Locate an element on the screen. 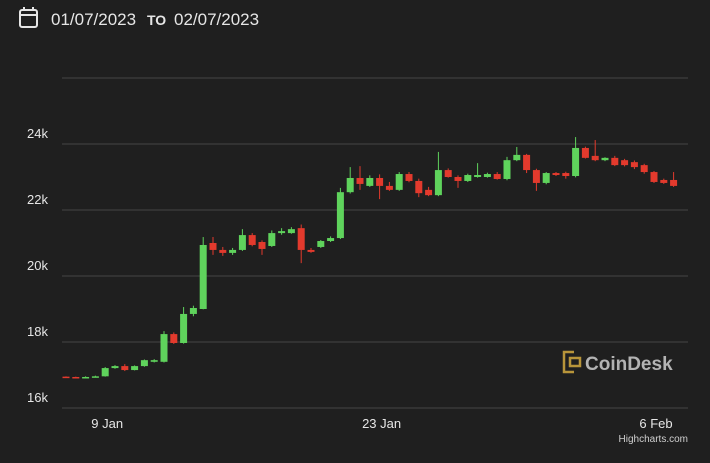 Image resolution: width=710 pixels, height=463 pixels. credits: Highcharts.com is located at coordinates (653, 439).